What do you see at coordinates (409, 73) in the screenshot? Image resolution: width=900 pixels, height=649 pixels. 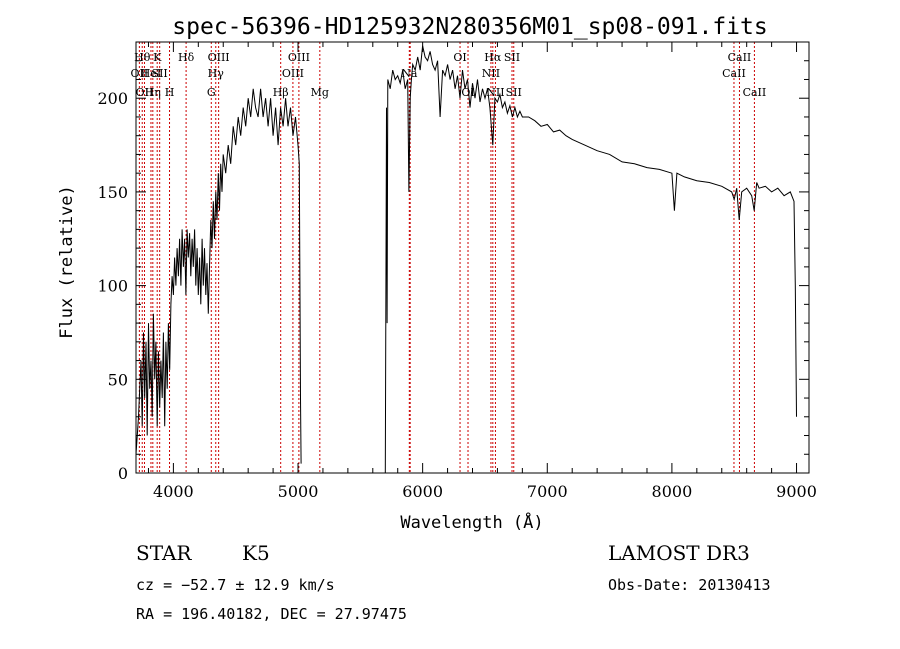 I see `spectral-line-label-16: Na` at bounding box center [409, 73].